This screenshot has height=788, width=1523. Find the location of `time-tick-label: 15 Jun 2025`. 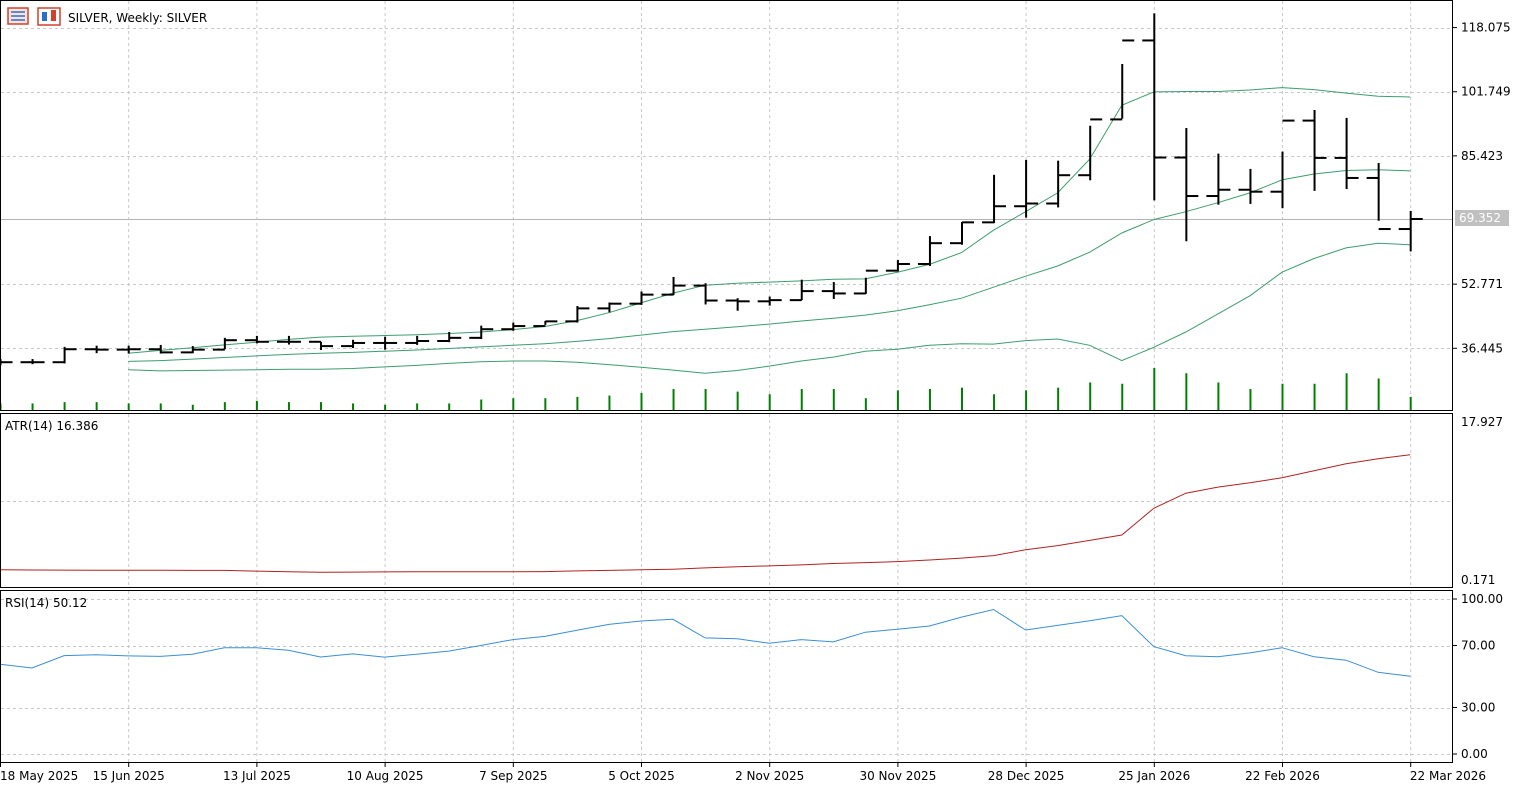

time-tick-label: 15 Jun 2025 is located at coordinates (129, 776).